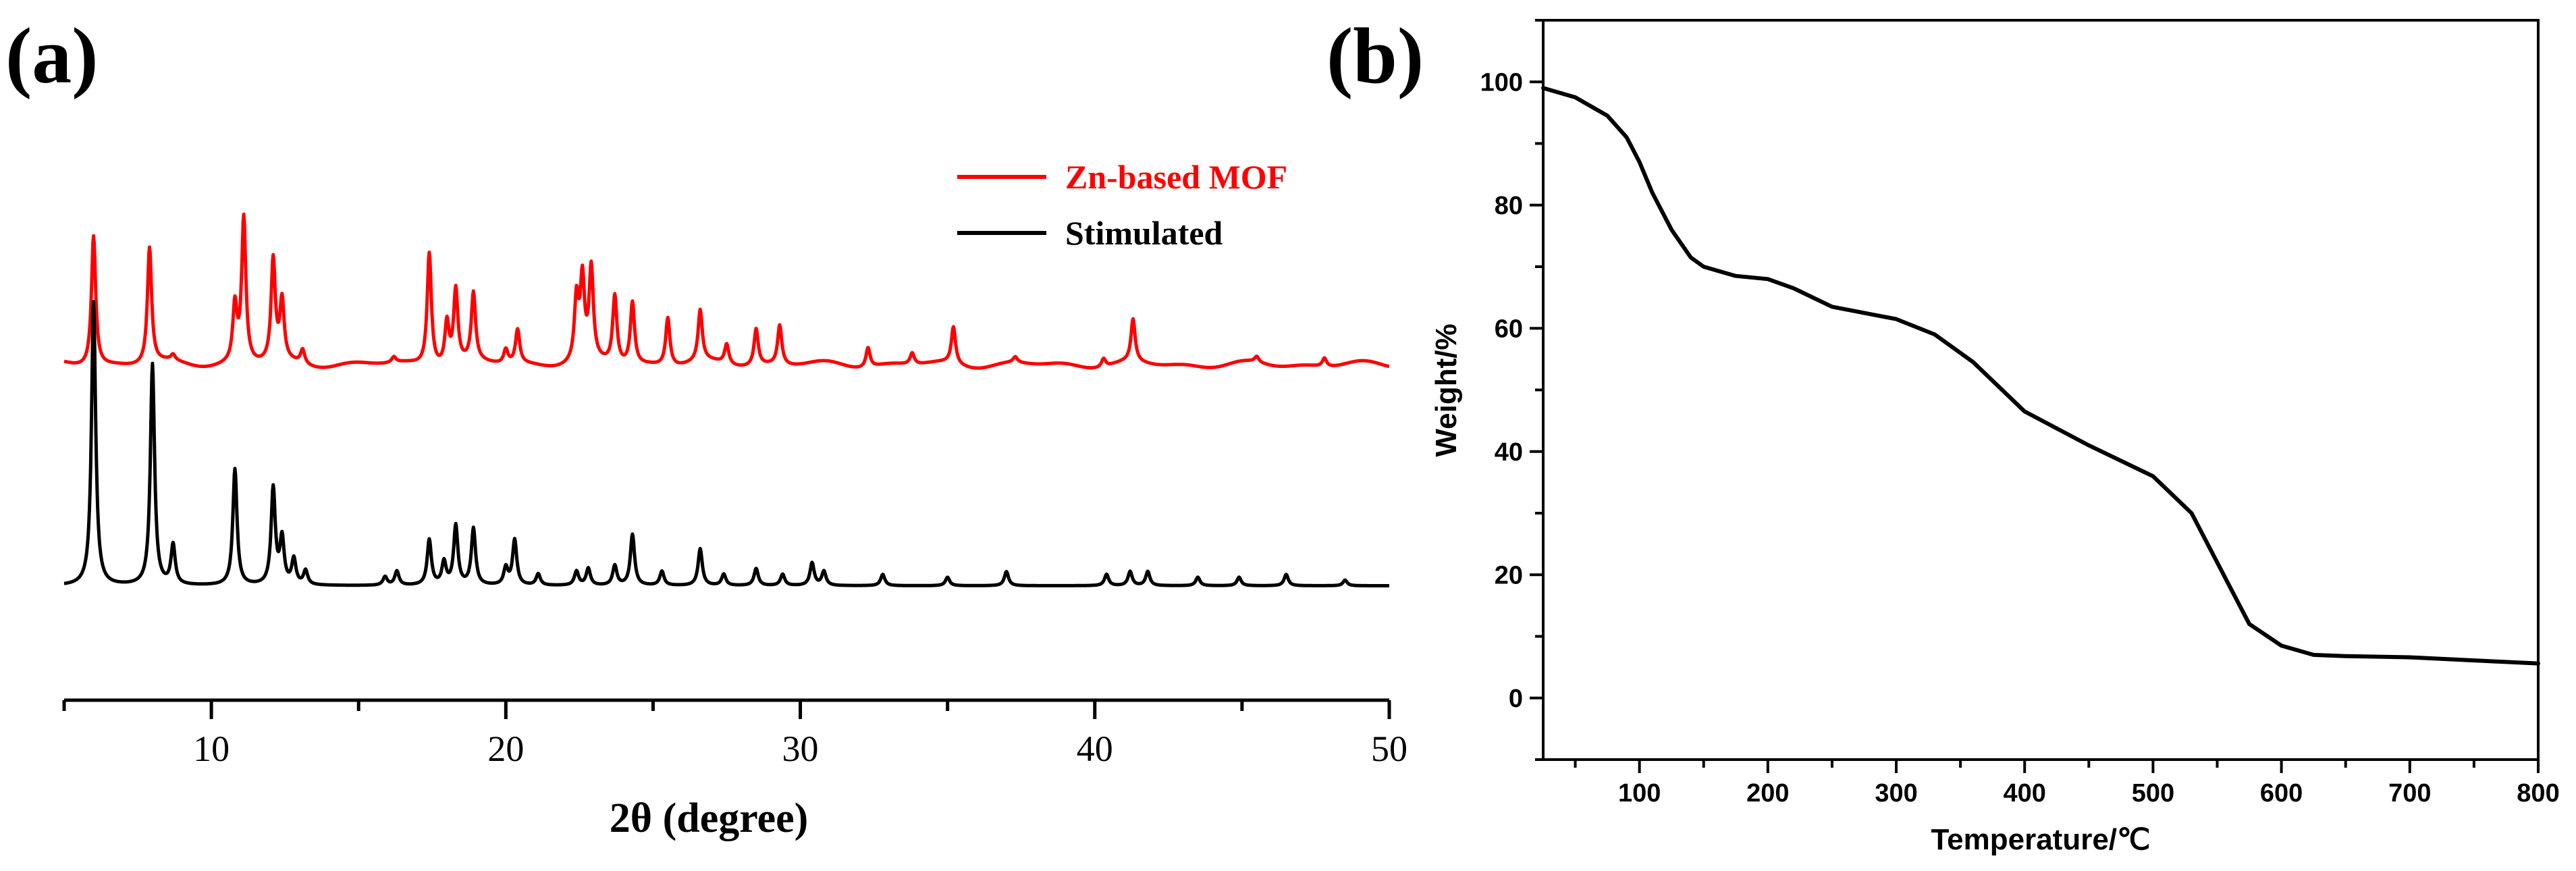  What do you see at coordinates (2025, 793) in the screenshot?
I see `x-tick-label: 400` at bounding box center [2025, 793].